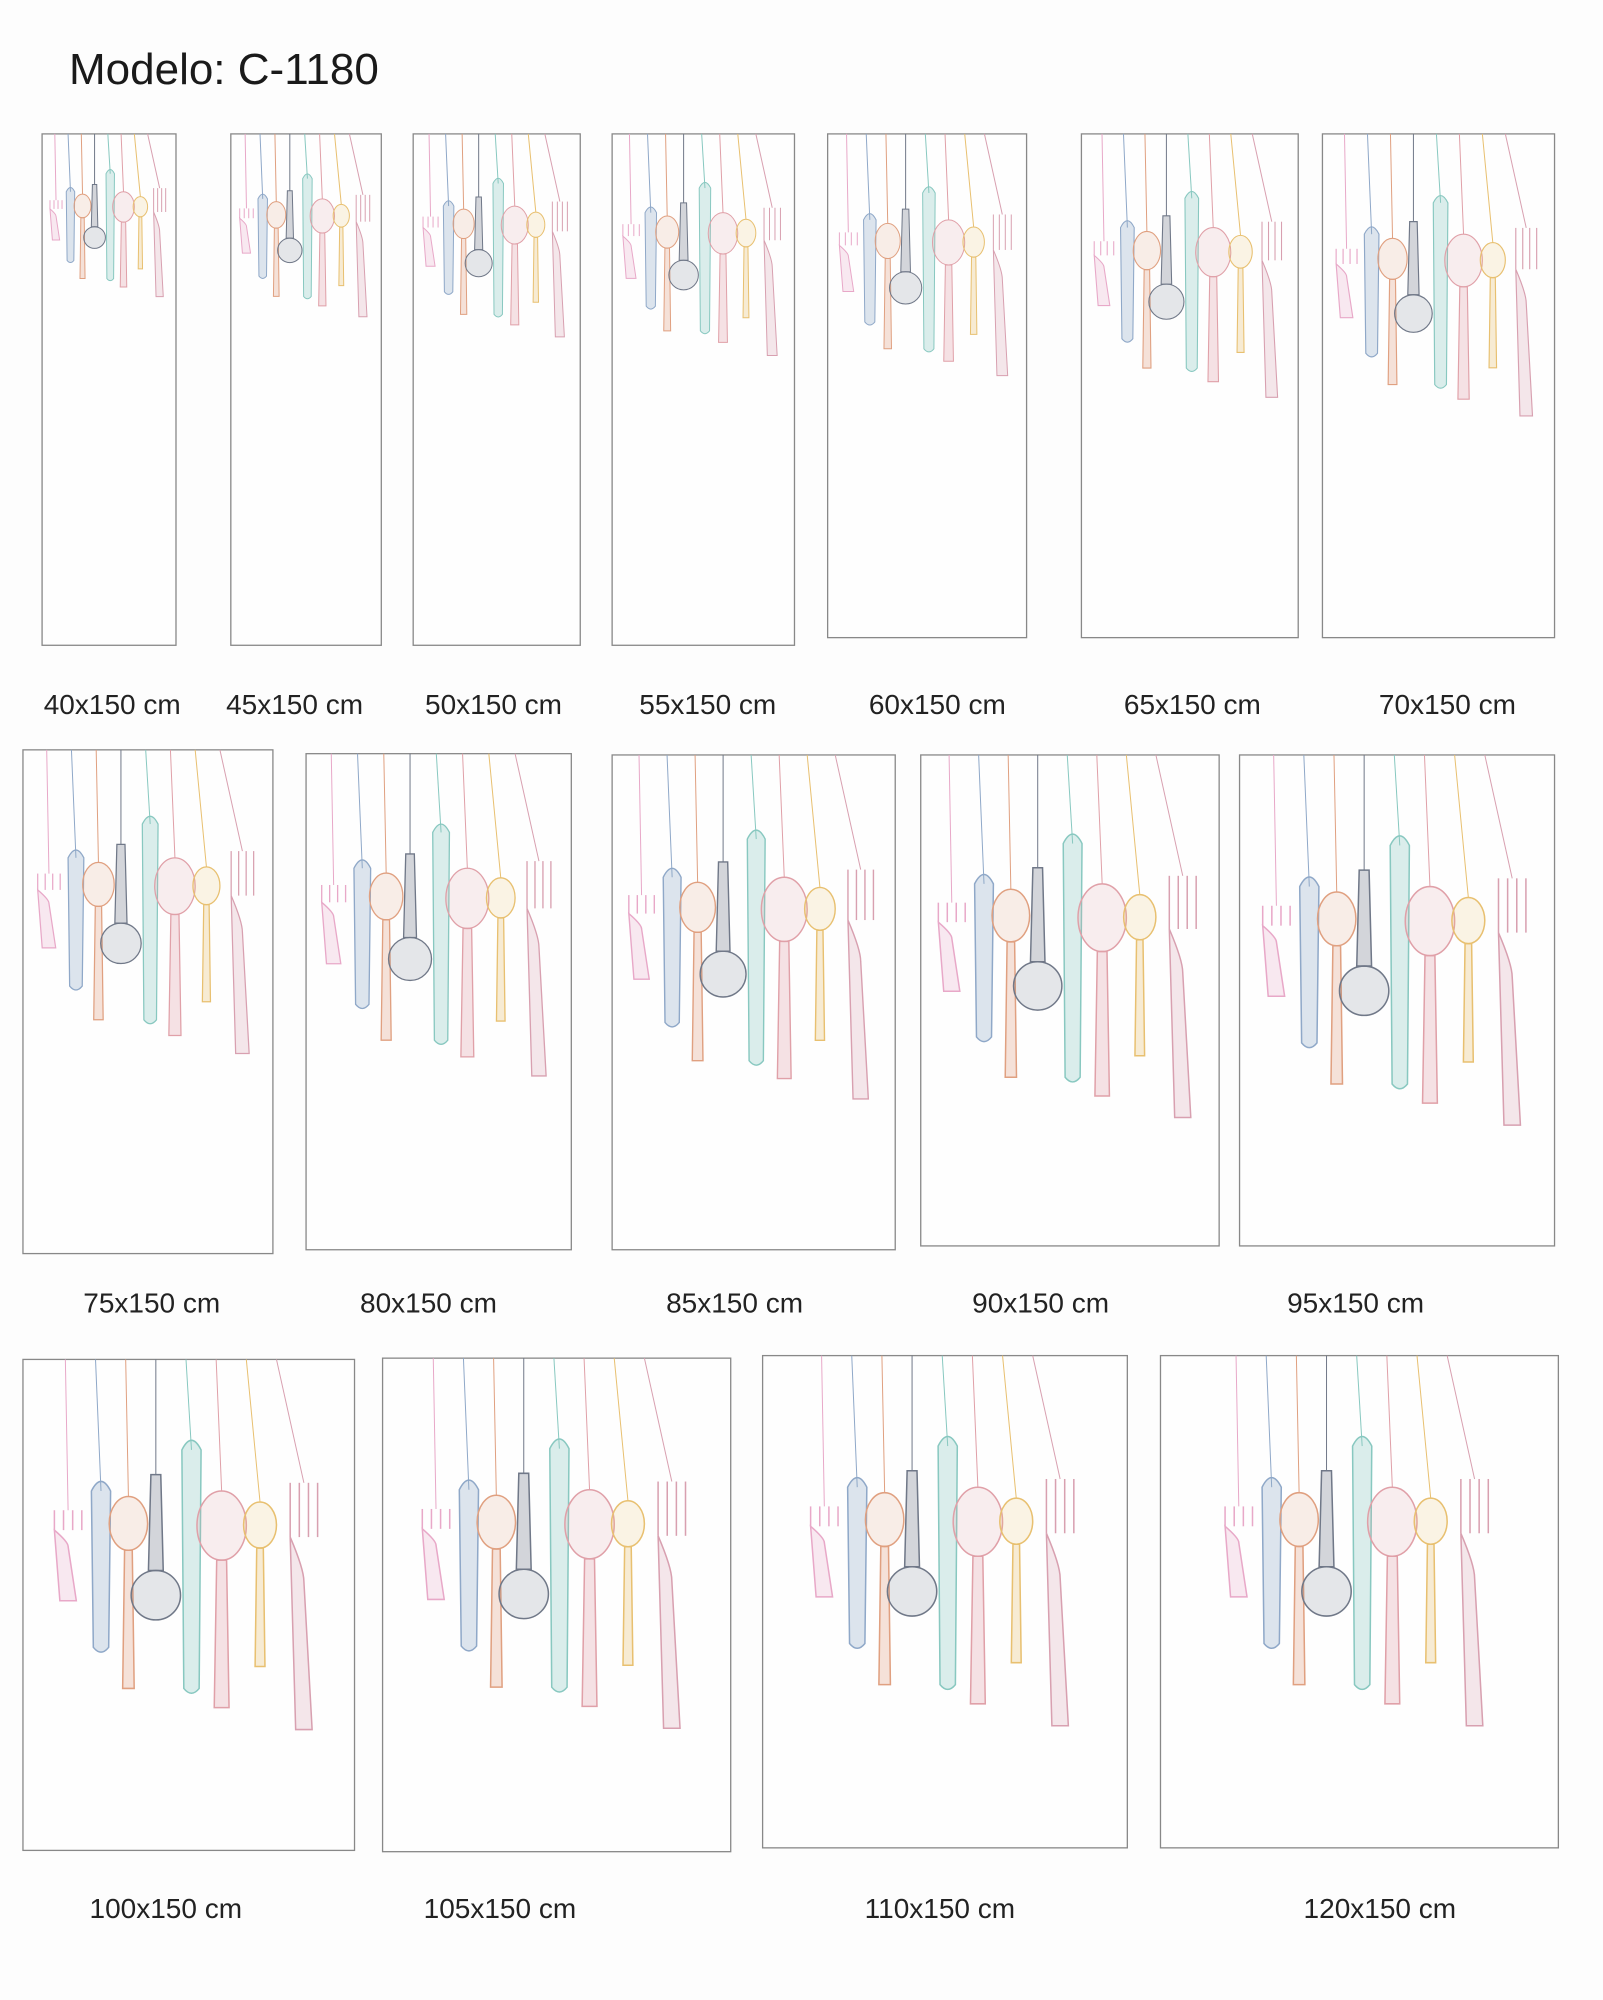 Image resolution: width=1603 pixels, height=2000 pixels. What do you see at coordinates (707, 704) in the screenshot?
I see `panel-size-label: 55x150 cm` at bounding box center [707, 704].